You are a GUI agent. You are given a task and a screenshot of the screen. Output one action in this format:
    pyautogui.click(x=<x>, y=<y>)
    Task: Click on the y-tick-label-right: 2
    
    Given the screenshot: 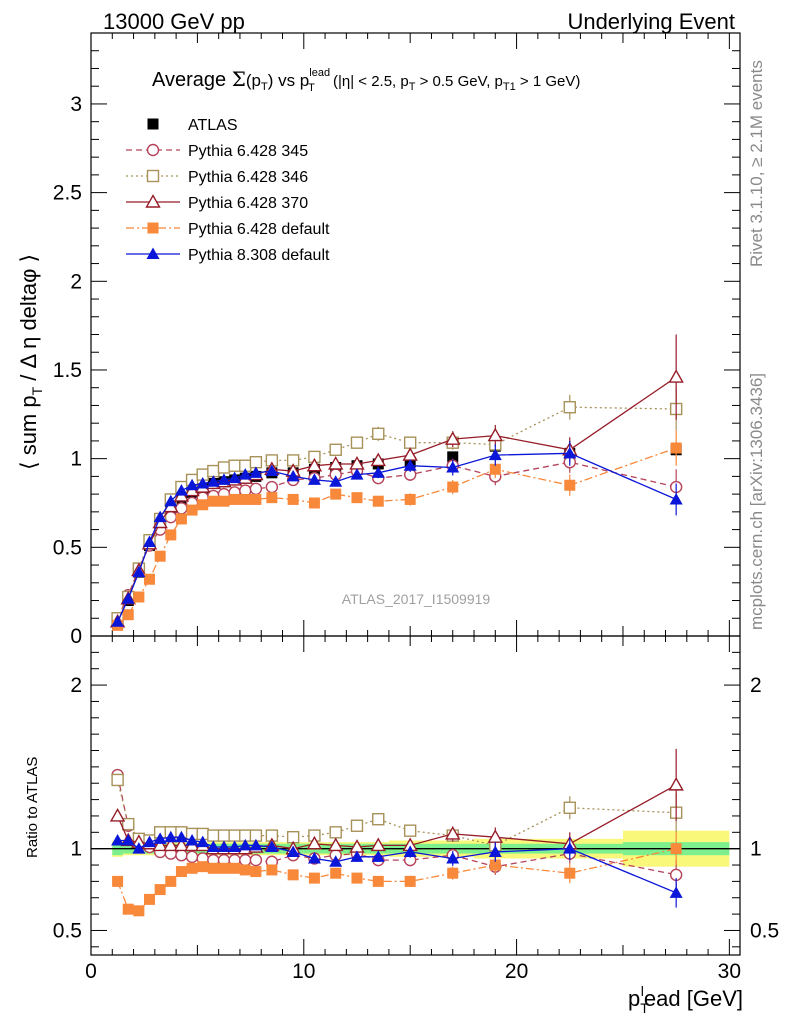 What is the action you would take?
    pyautogui.click(x=756, y=685)
    